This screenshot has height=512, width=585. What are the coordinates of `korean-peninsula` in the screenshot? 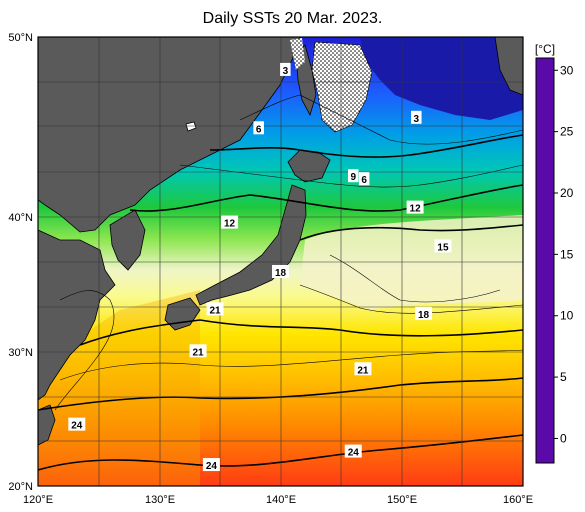 It's located at (127, 240).